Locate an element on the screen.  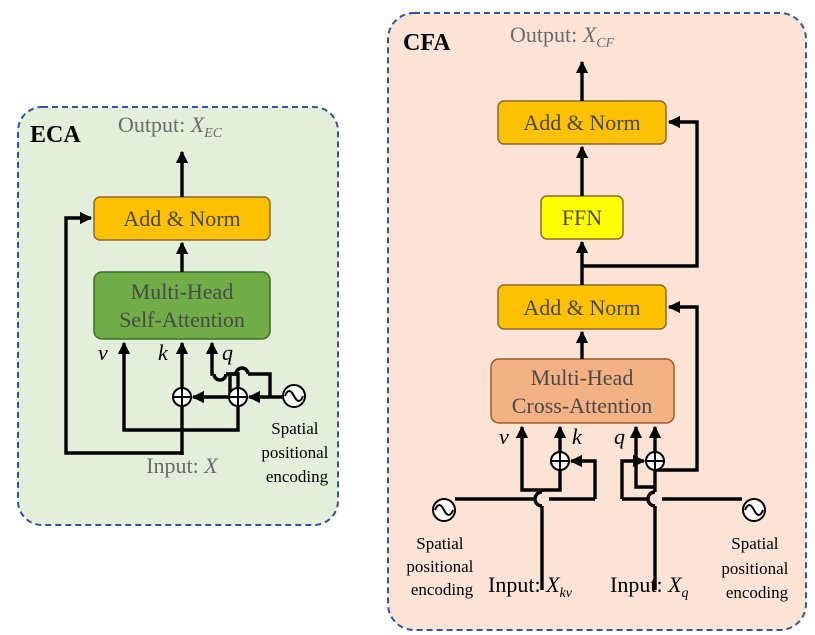
eca-output-label: Output: XEC is located at coordinates (170, 126).